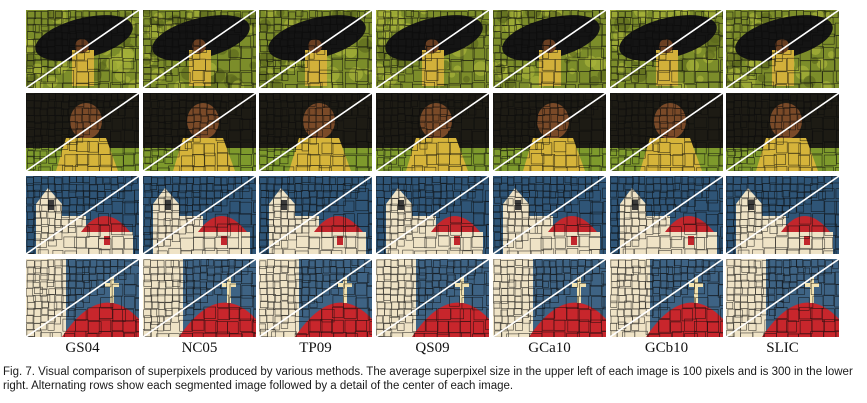 The height and width of the screenshot is (403, 867). What do you see at coordinates (199, 348) in the screenshot?
I see `method-label: NC05` at bounding box center [199, 348].